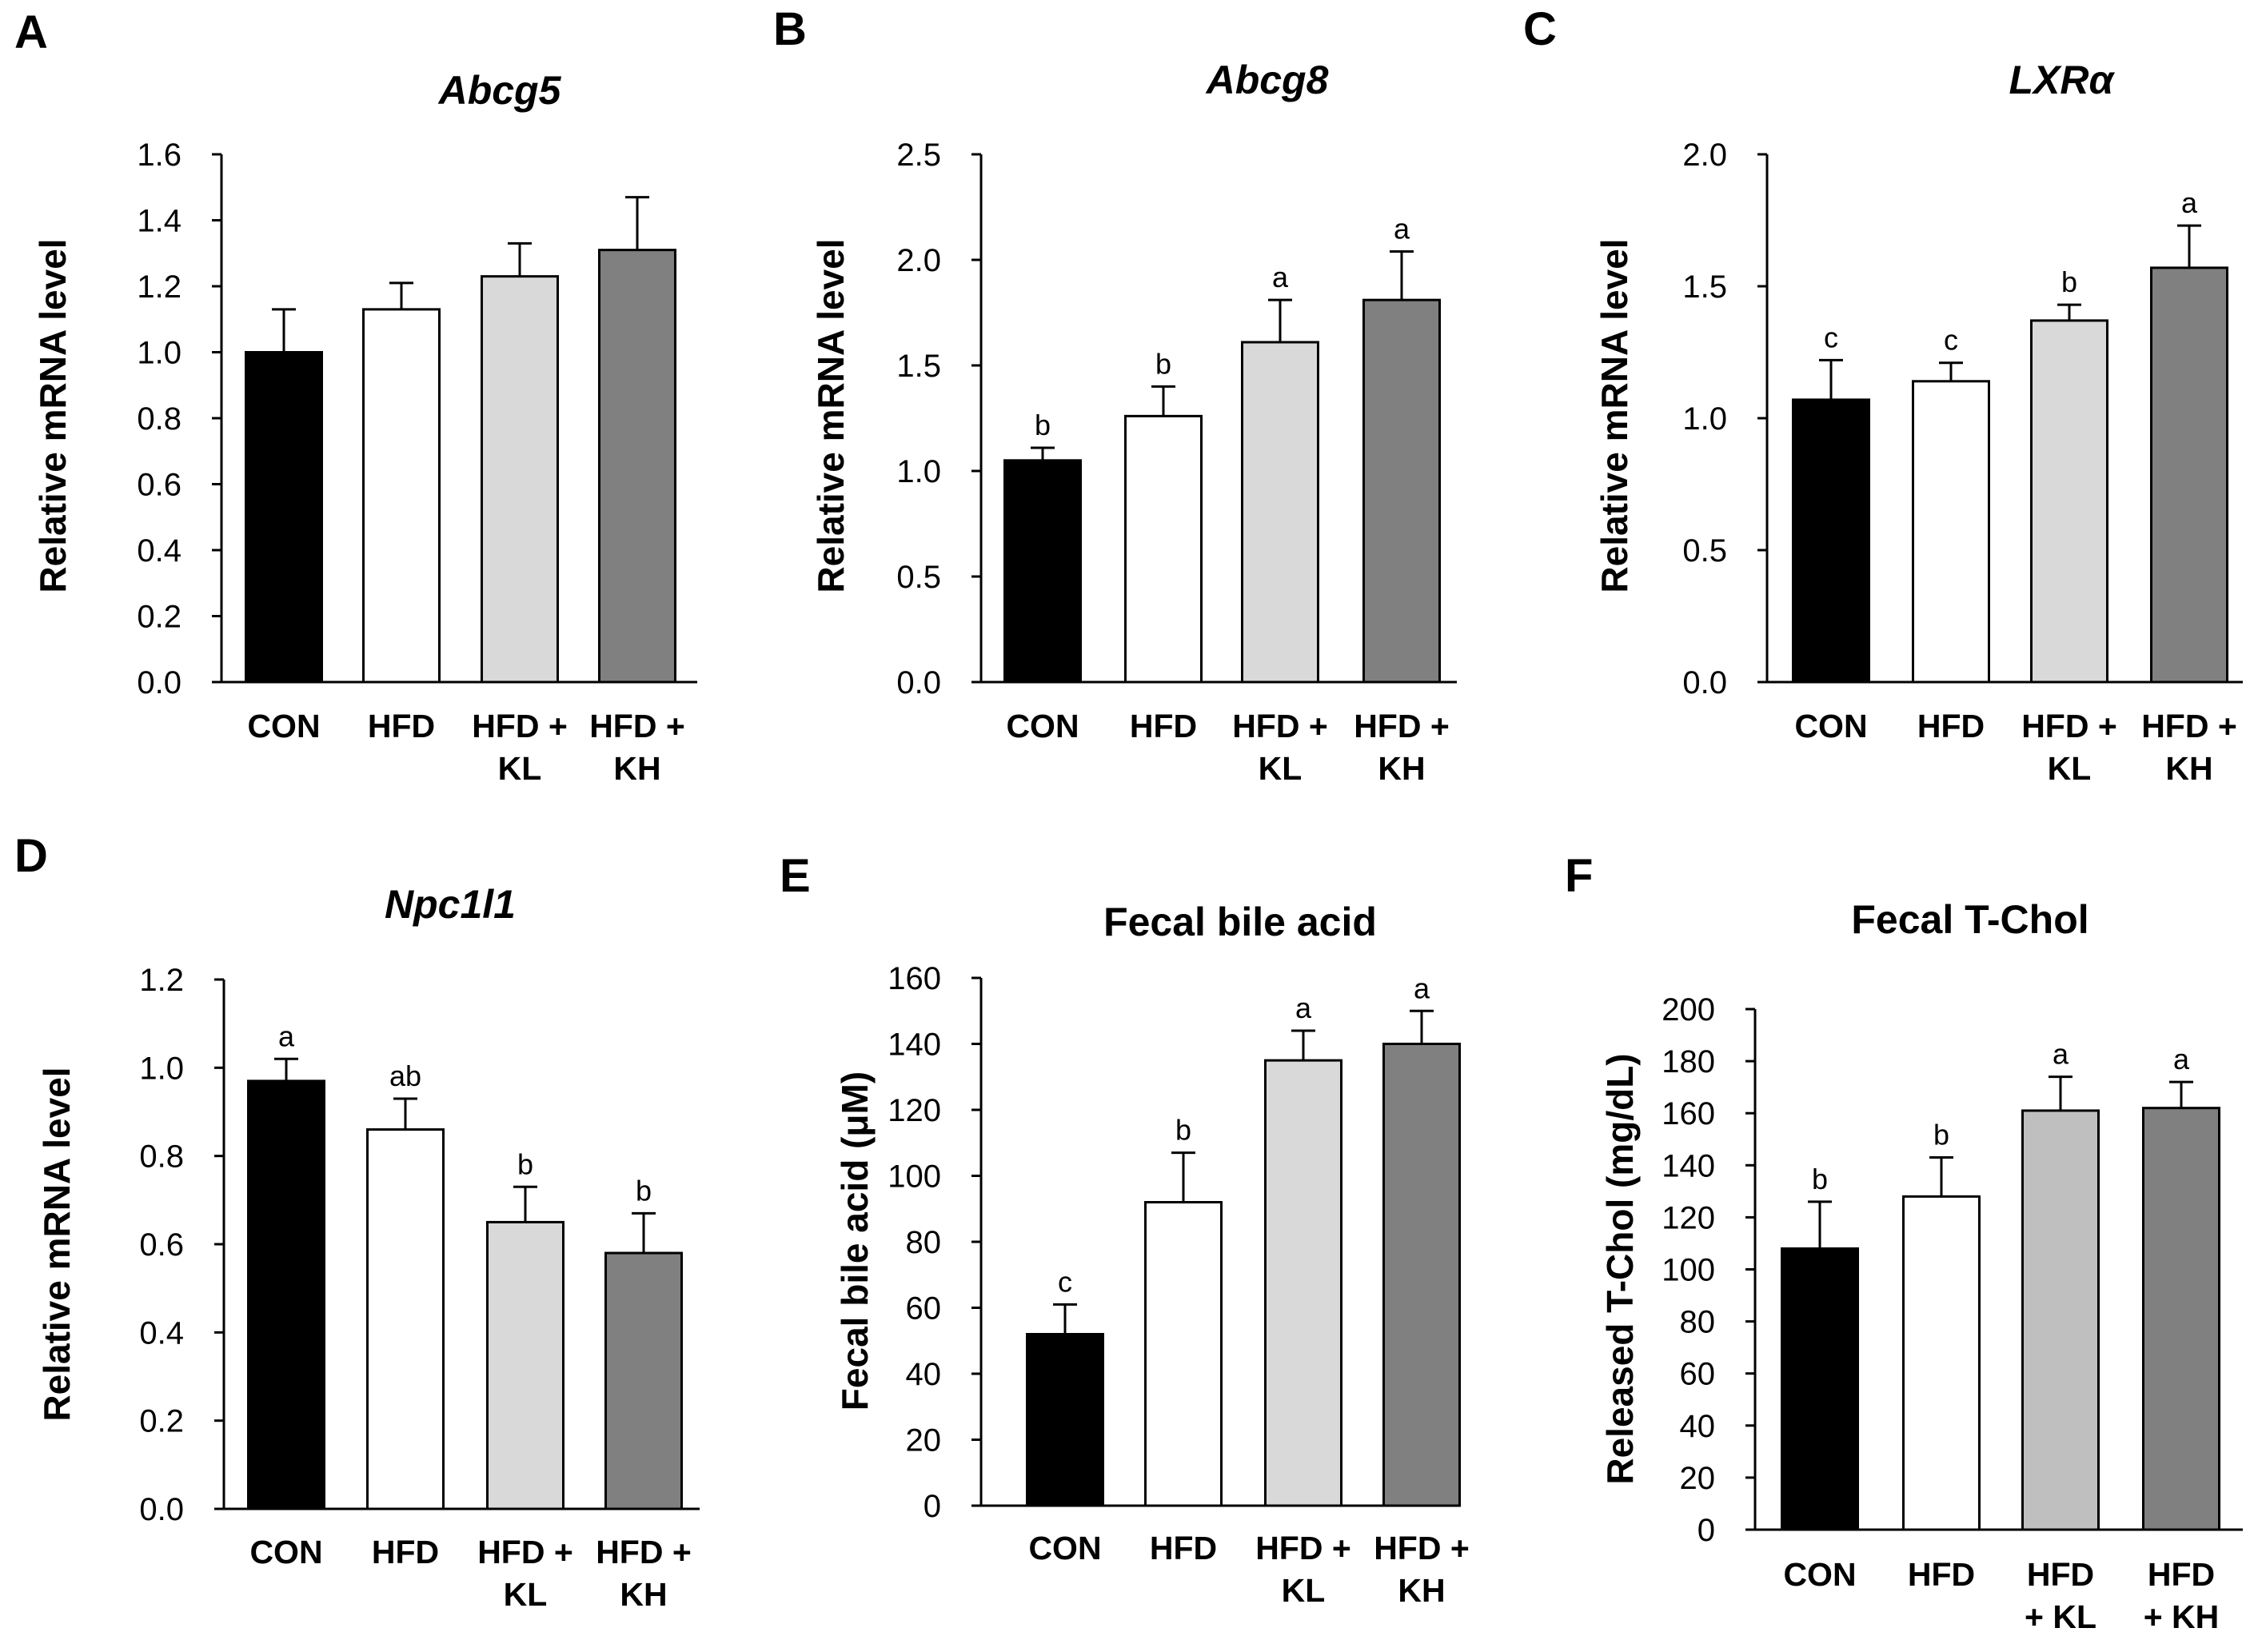 The width and height of the screenshot is (2258, 1652). Describe the element at coordinates (1705, 155) in the screenshot. I see `y-tick-label-c-4: 2.0` at that location.